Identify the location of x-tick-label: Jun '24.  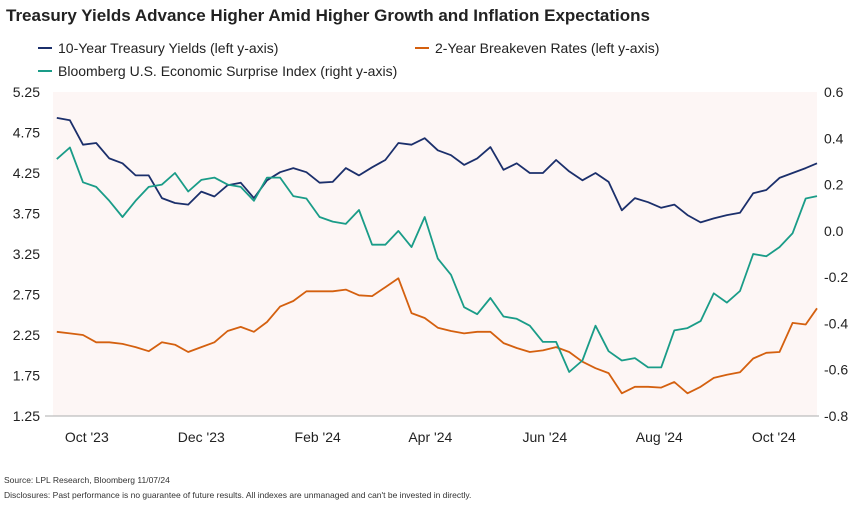
(544, 437).